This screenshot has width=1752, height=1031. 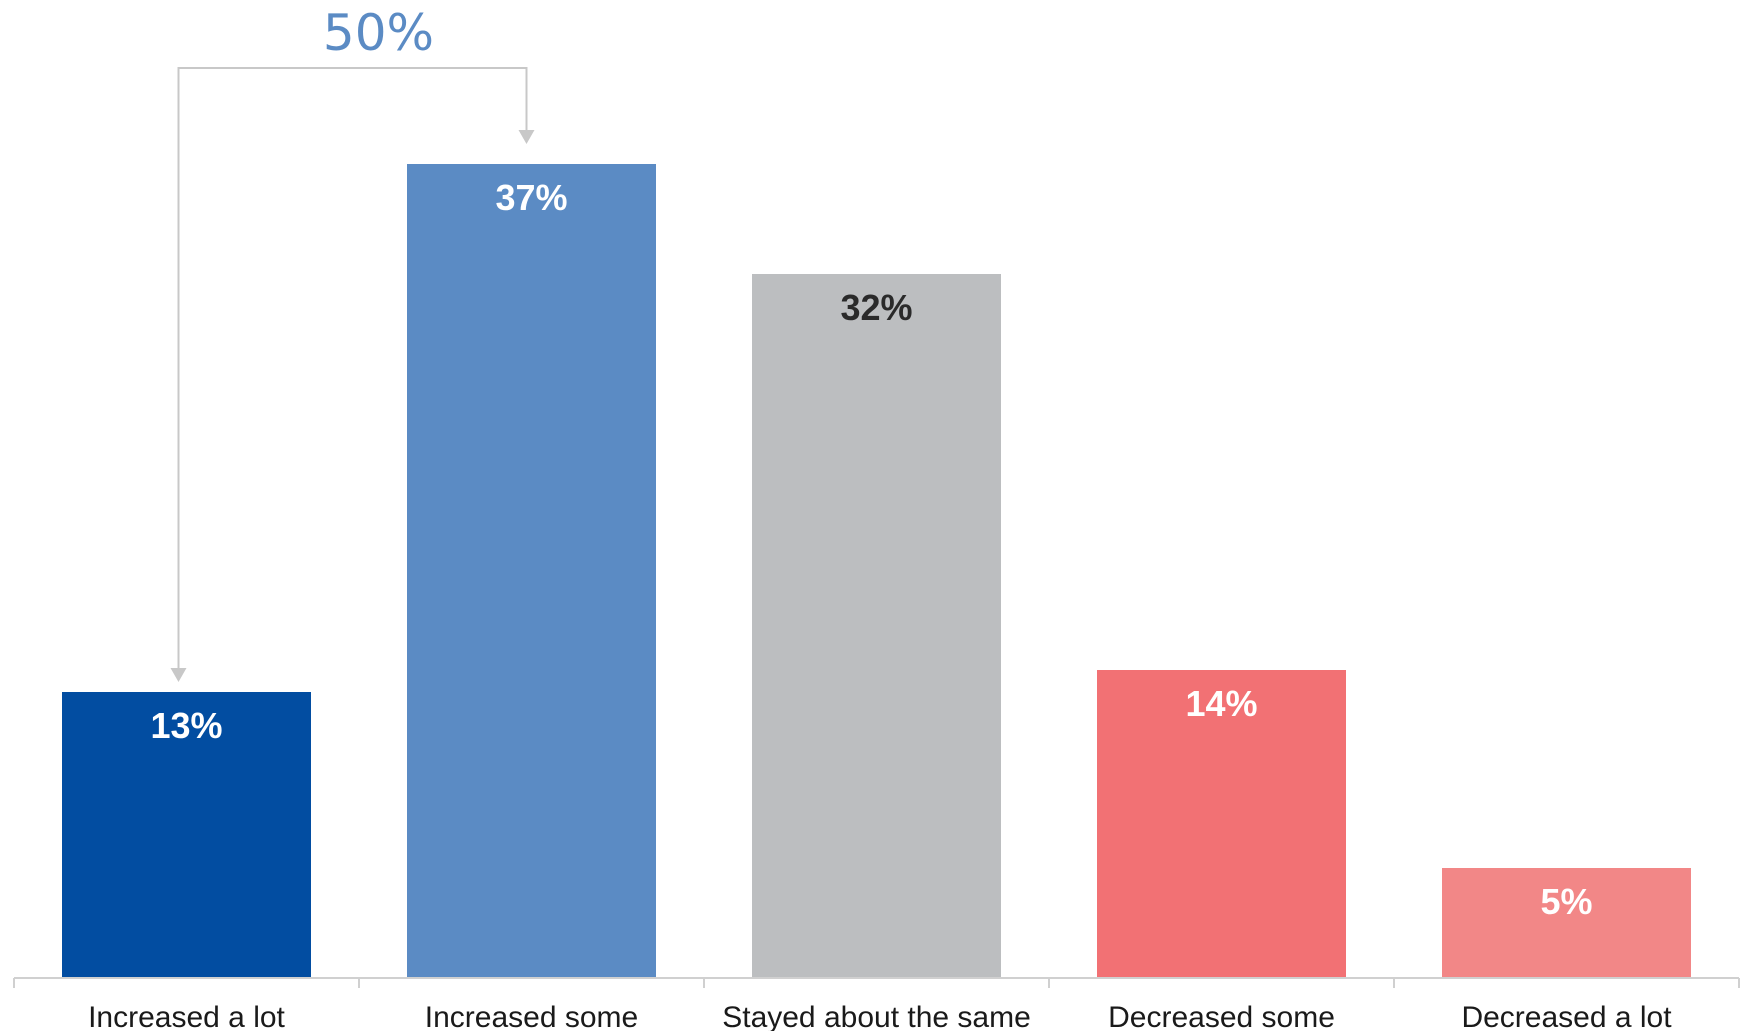 I want to click on bracket-arrow-left, so click(x=178, y=675).